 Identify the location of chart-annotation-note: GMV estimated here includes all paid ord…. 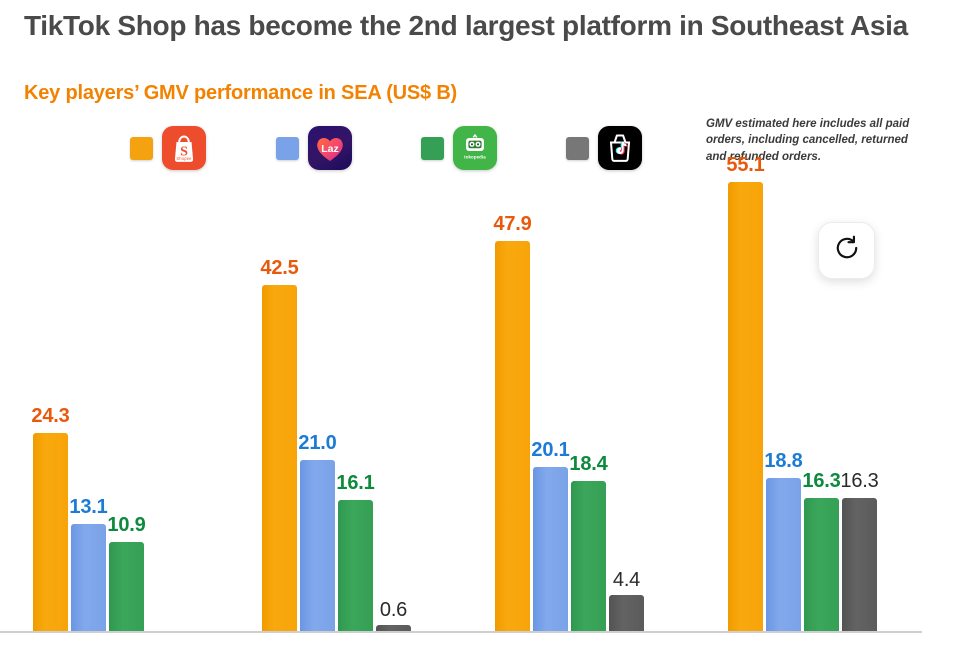
(808, 140).